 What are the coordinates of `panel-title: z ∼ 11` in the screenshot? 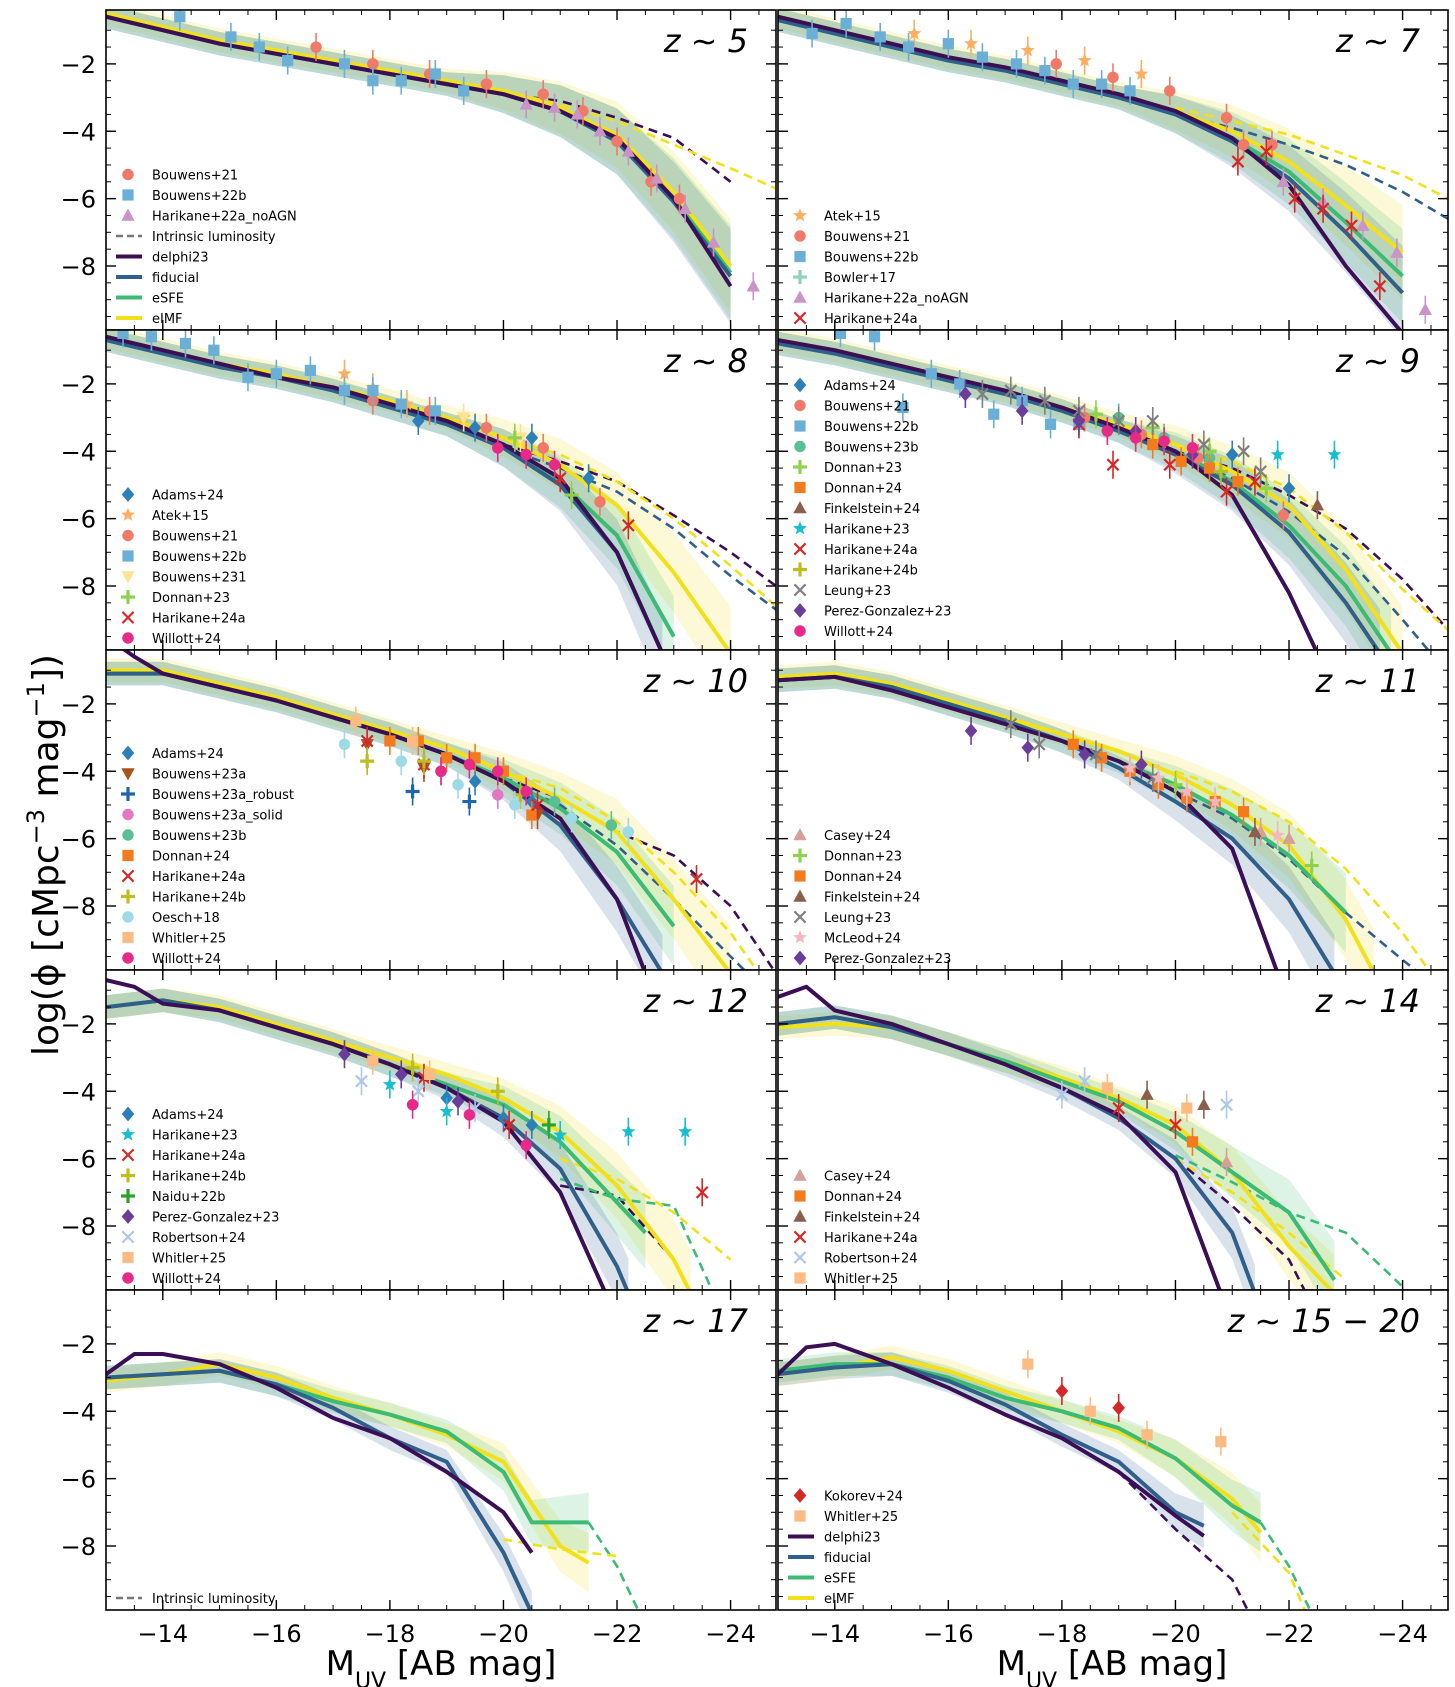 It's located at (1367, 681).